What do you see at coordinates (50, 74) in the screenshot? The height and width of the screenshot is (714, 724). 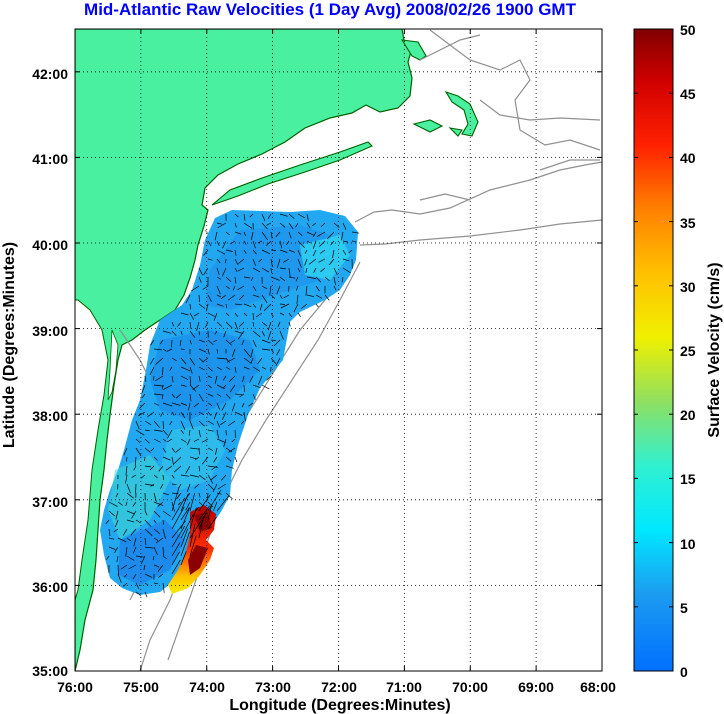 I see `y-tick-label: 42:00` at bounding box center [50, 74].